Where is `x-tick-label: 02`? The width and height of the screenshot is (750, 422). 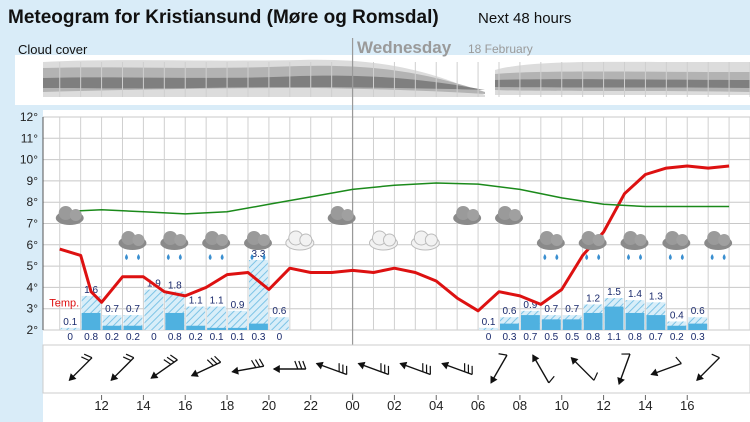
x-tick-label: 02 is located at coordinates (394, 405).